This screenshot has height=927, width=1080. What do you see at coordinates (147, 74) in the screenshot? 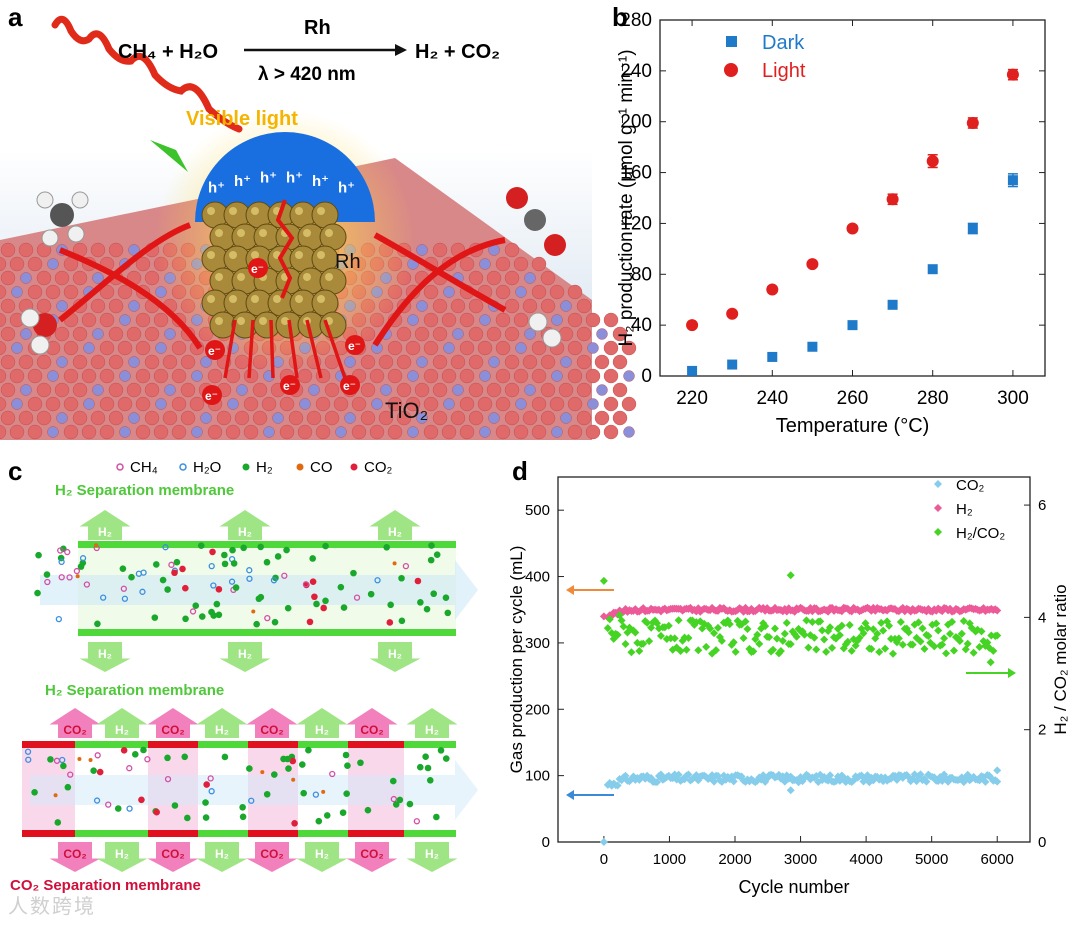
I see `visible-light-wave` at bounding box center [147, 74].